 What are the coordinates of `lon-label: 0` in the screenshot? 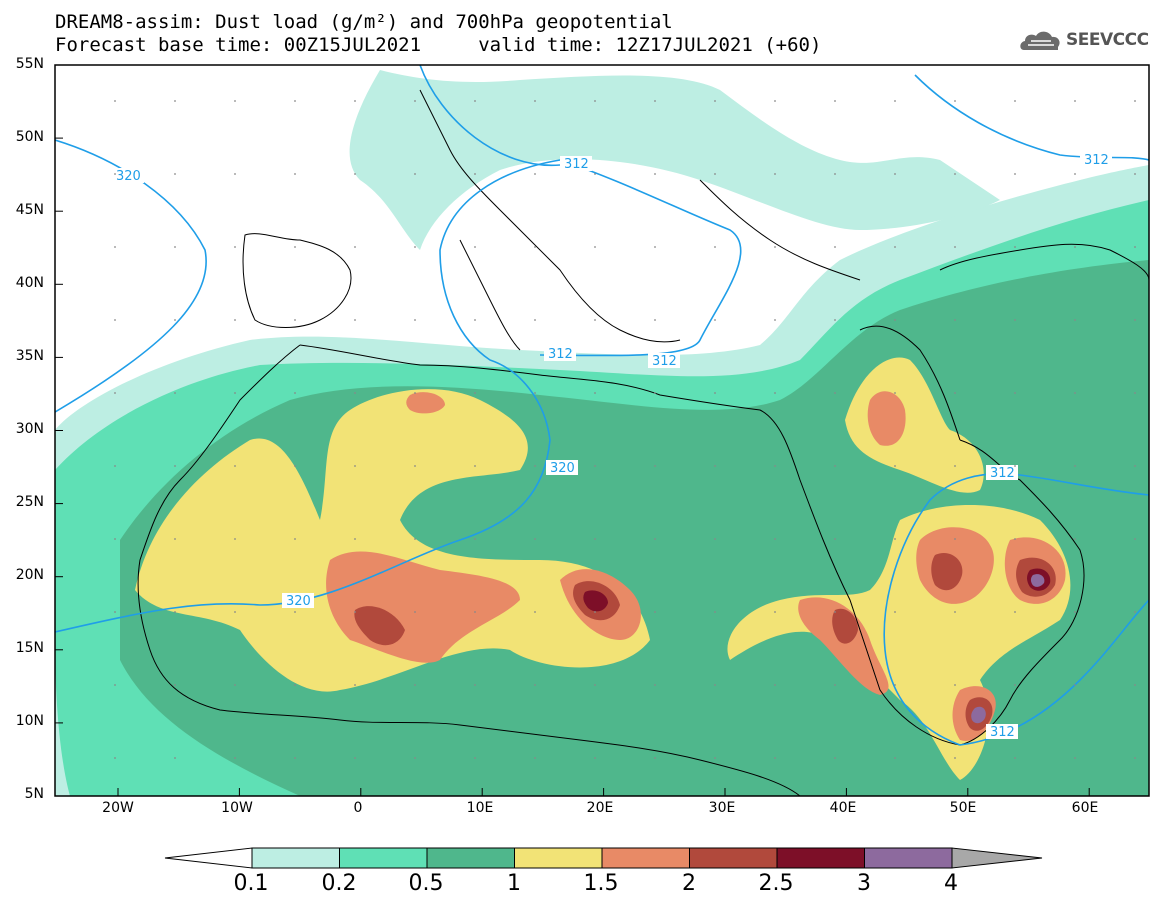 It's located at (358, 808).